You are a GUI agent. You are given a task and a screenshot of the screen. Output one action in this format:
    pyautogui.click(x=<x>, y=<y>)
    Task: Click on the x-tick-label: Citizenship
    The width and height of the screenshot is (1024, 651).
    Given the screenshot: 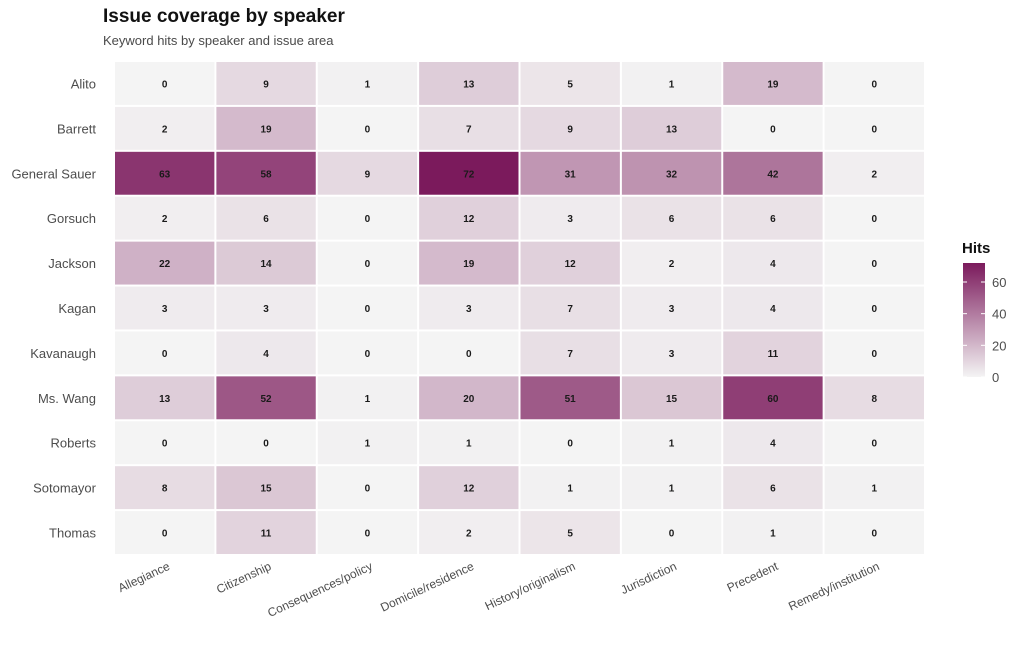 What is the action you would take?
    pyautogui.click(x=243, y=578)
    